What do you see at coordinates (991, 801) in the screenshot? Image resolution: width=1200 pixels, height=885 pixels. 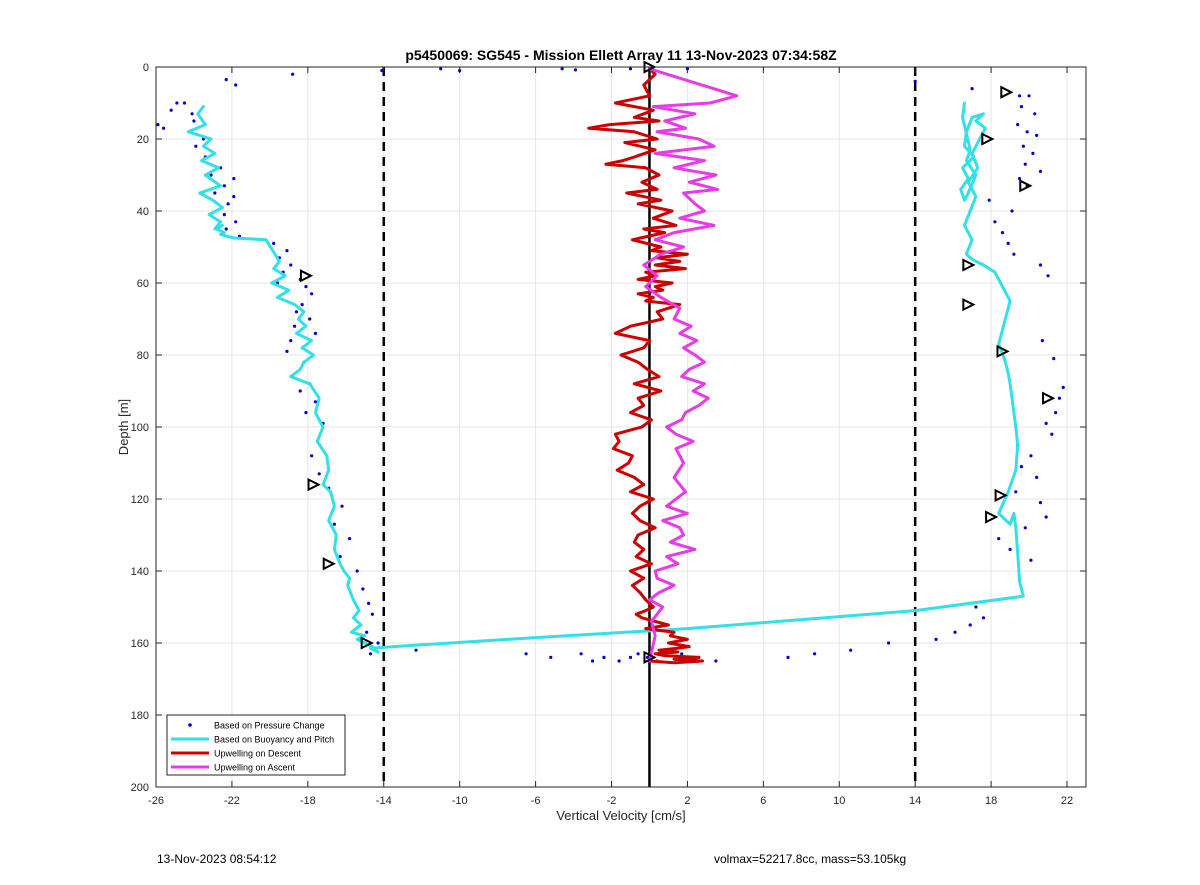 I see `x-tick-label: 18` at bounding box center [991, 801].